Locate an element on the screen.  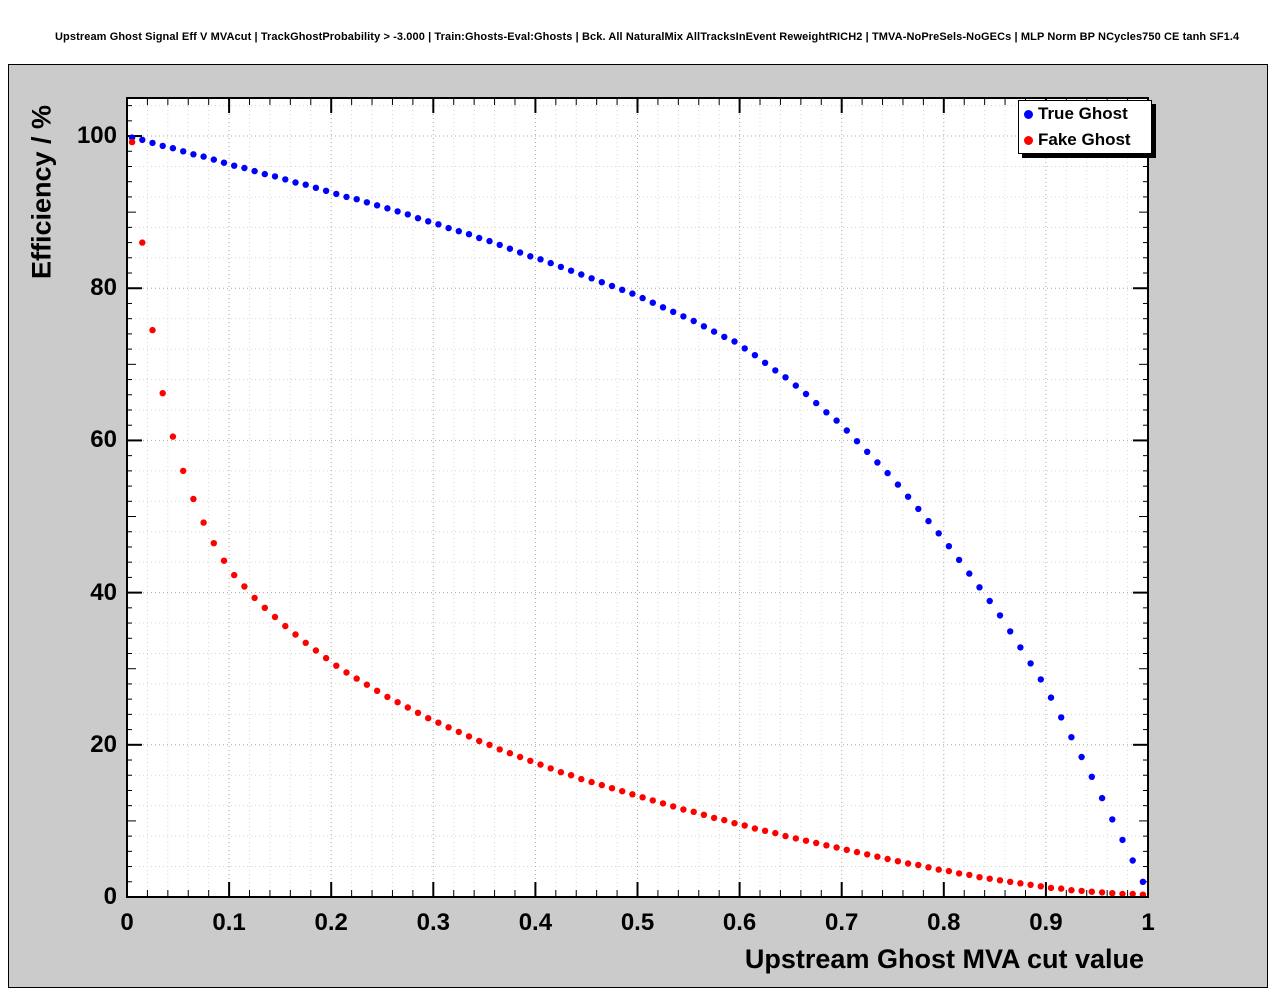
x-tick-label: 0.5 is located at coordinates (637, 922).